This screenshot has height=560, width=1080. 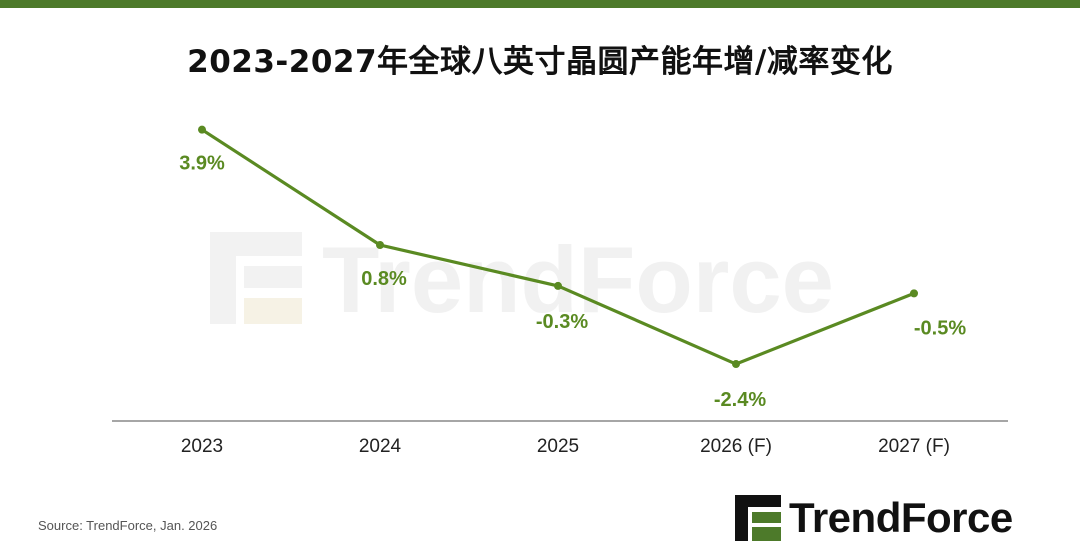 I want to click on top-accent-bar, so click(x=540, y=4).